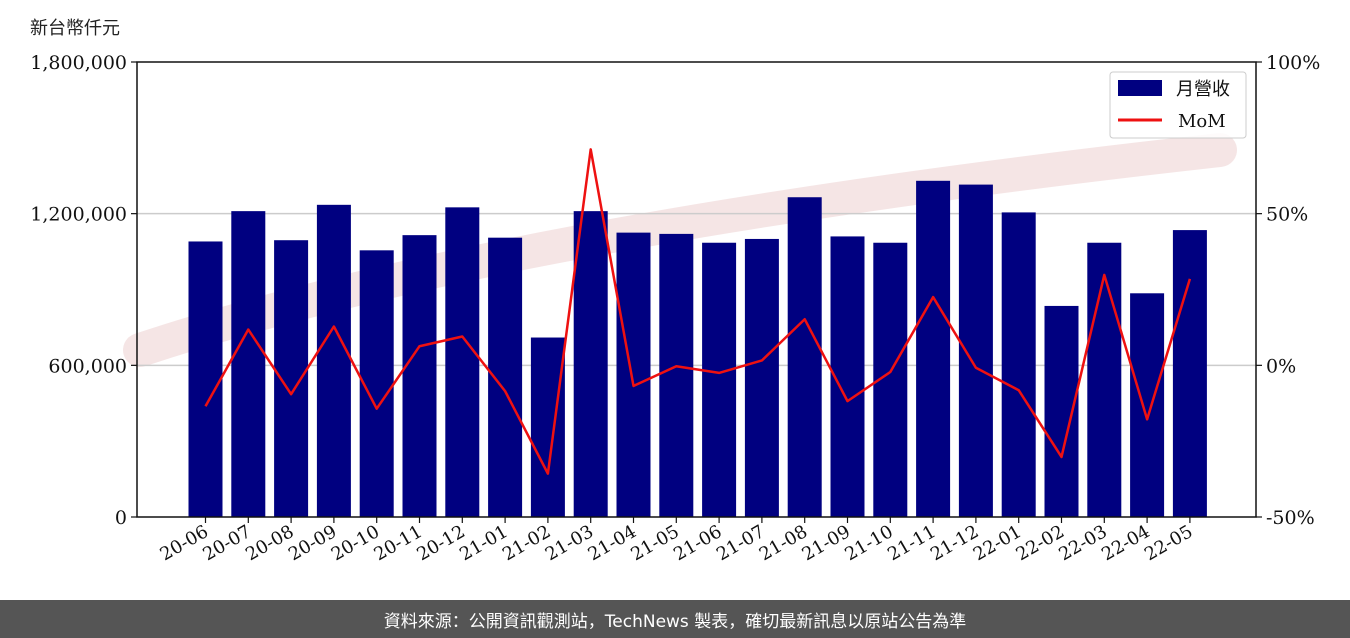 Image resolution: width=1350 pixels, height=638 pixels. I want to click on x-tick-label: 21-10, so click(868, 543).